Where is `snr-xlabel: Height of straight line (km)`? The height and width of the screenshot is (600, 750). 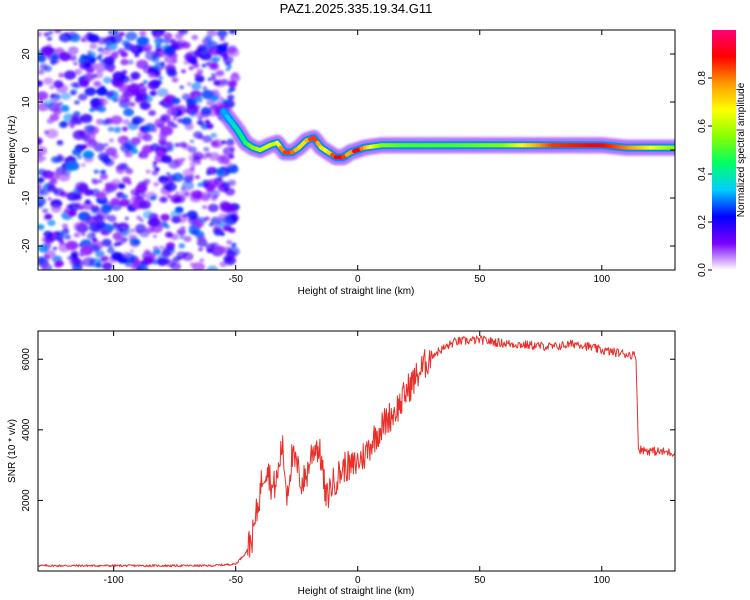 snr-xlabel: Height of straight line (km) is located at coordinates (356, 591).